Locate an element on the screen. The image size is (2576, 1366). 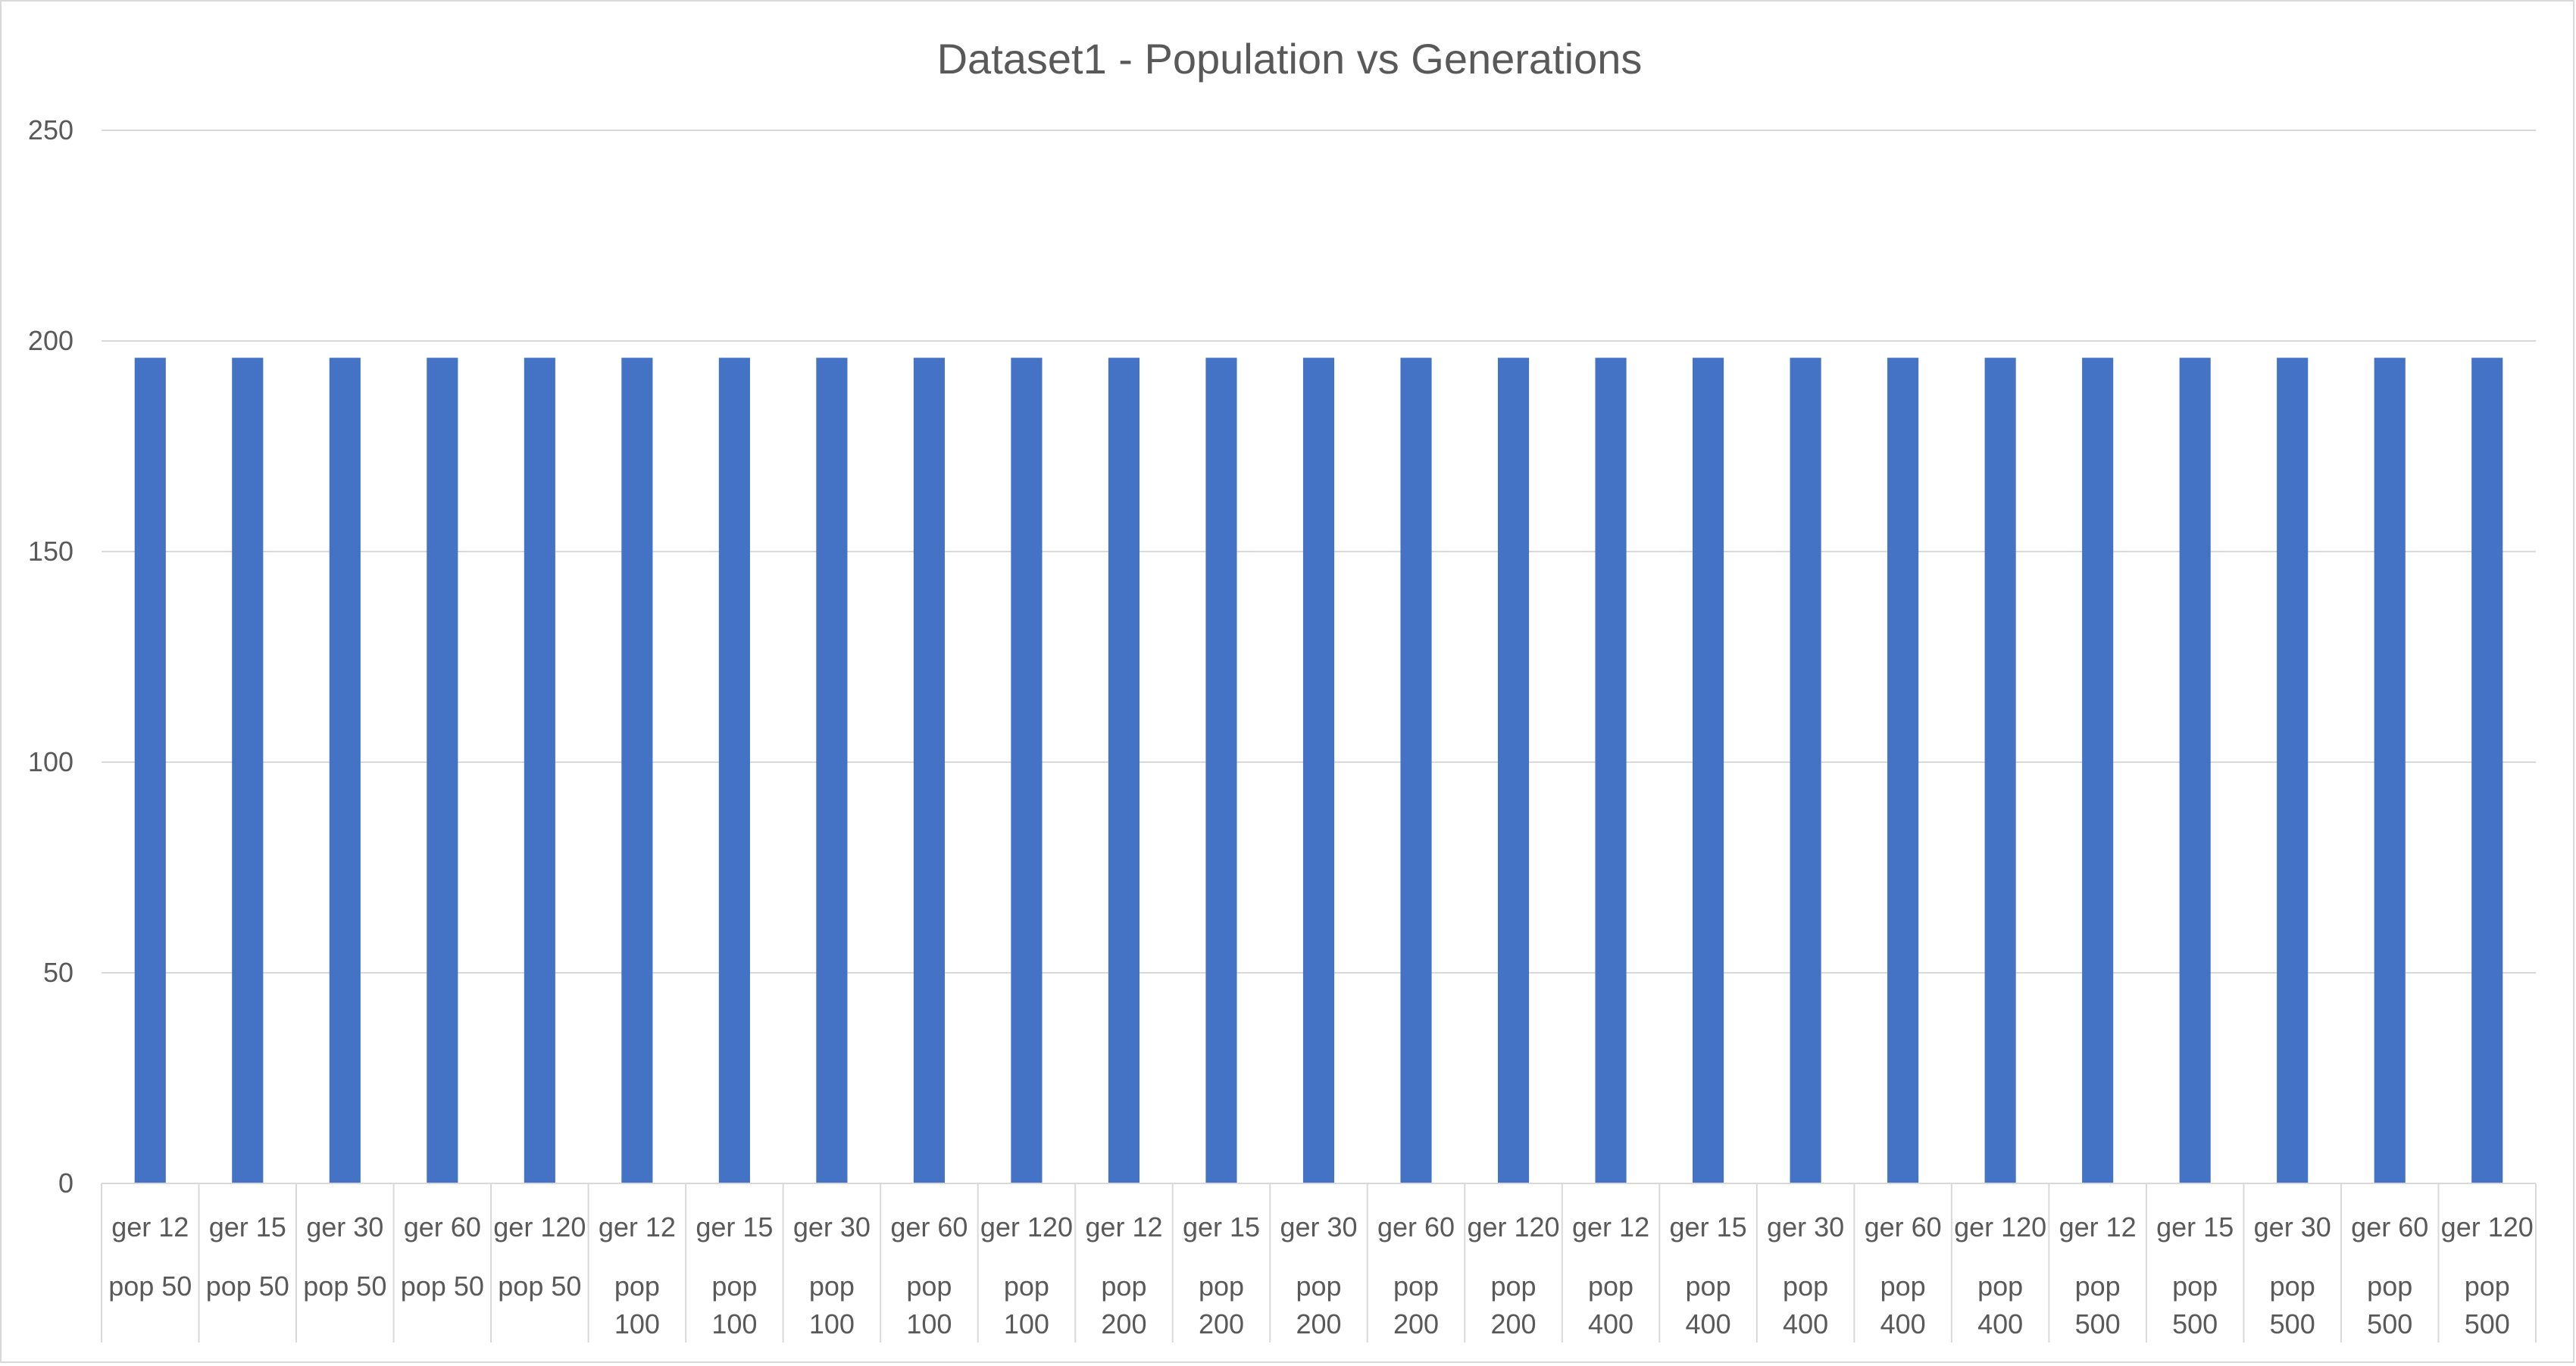
chart-title: Dataset1 - Population vs Generations is located at coordinates (1290, 59).